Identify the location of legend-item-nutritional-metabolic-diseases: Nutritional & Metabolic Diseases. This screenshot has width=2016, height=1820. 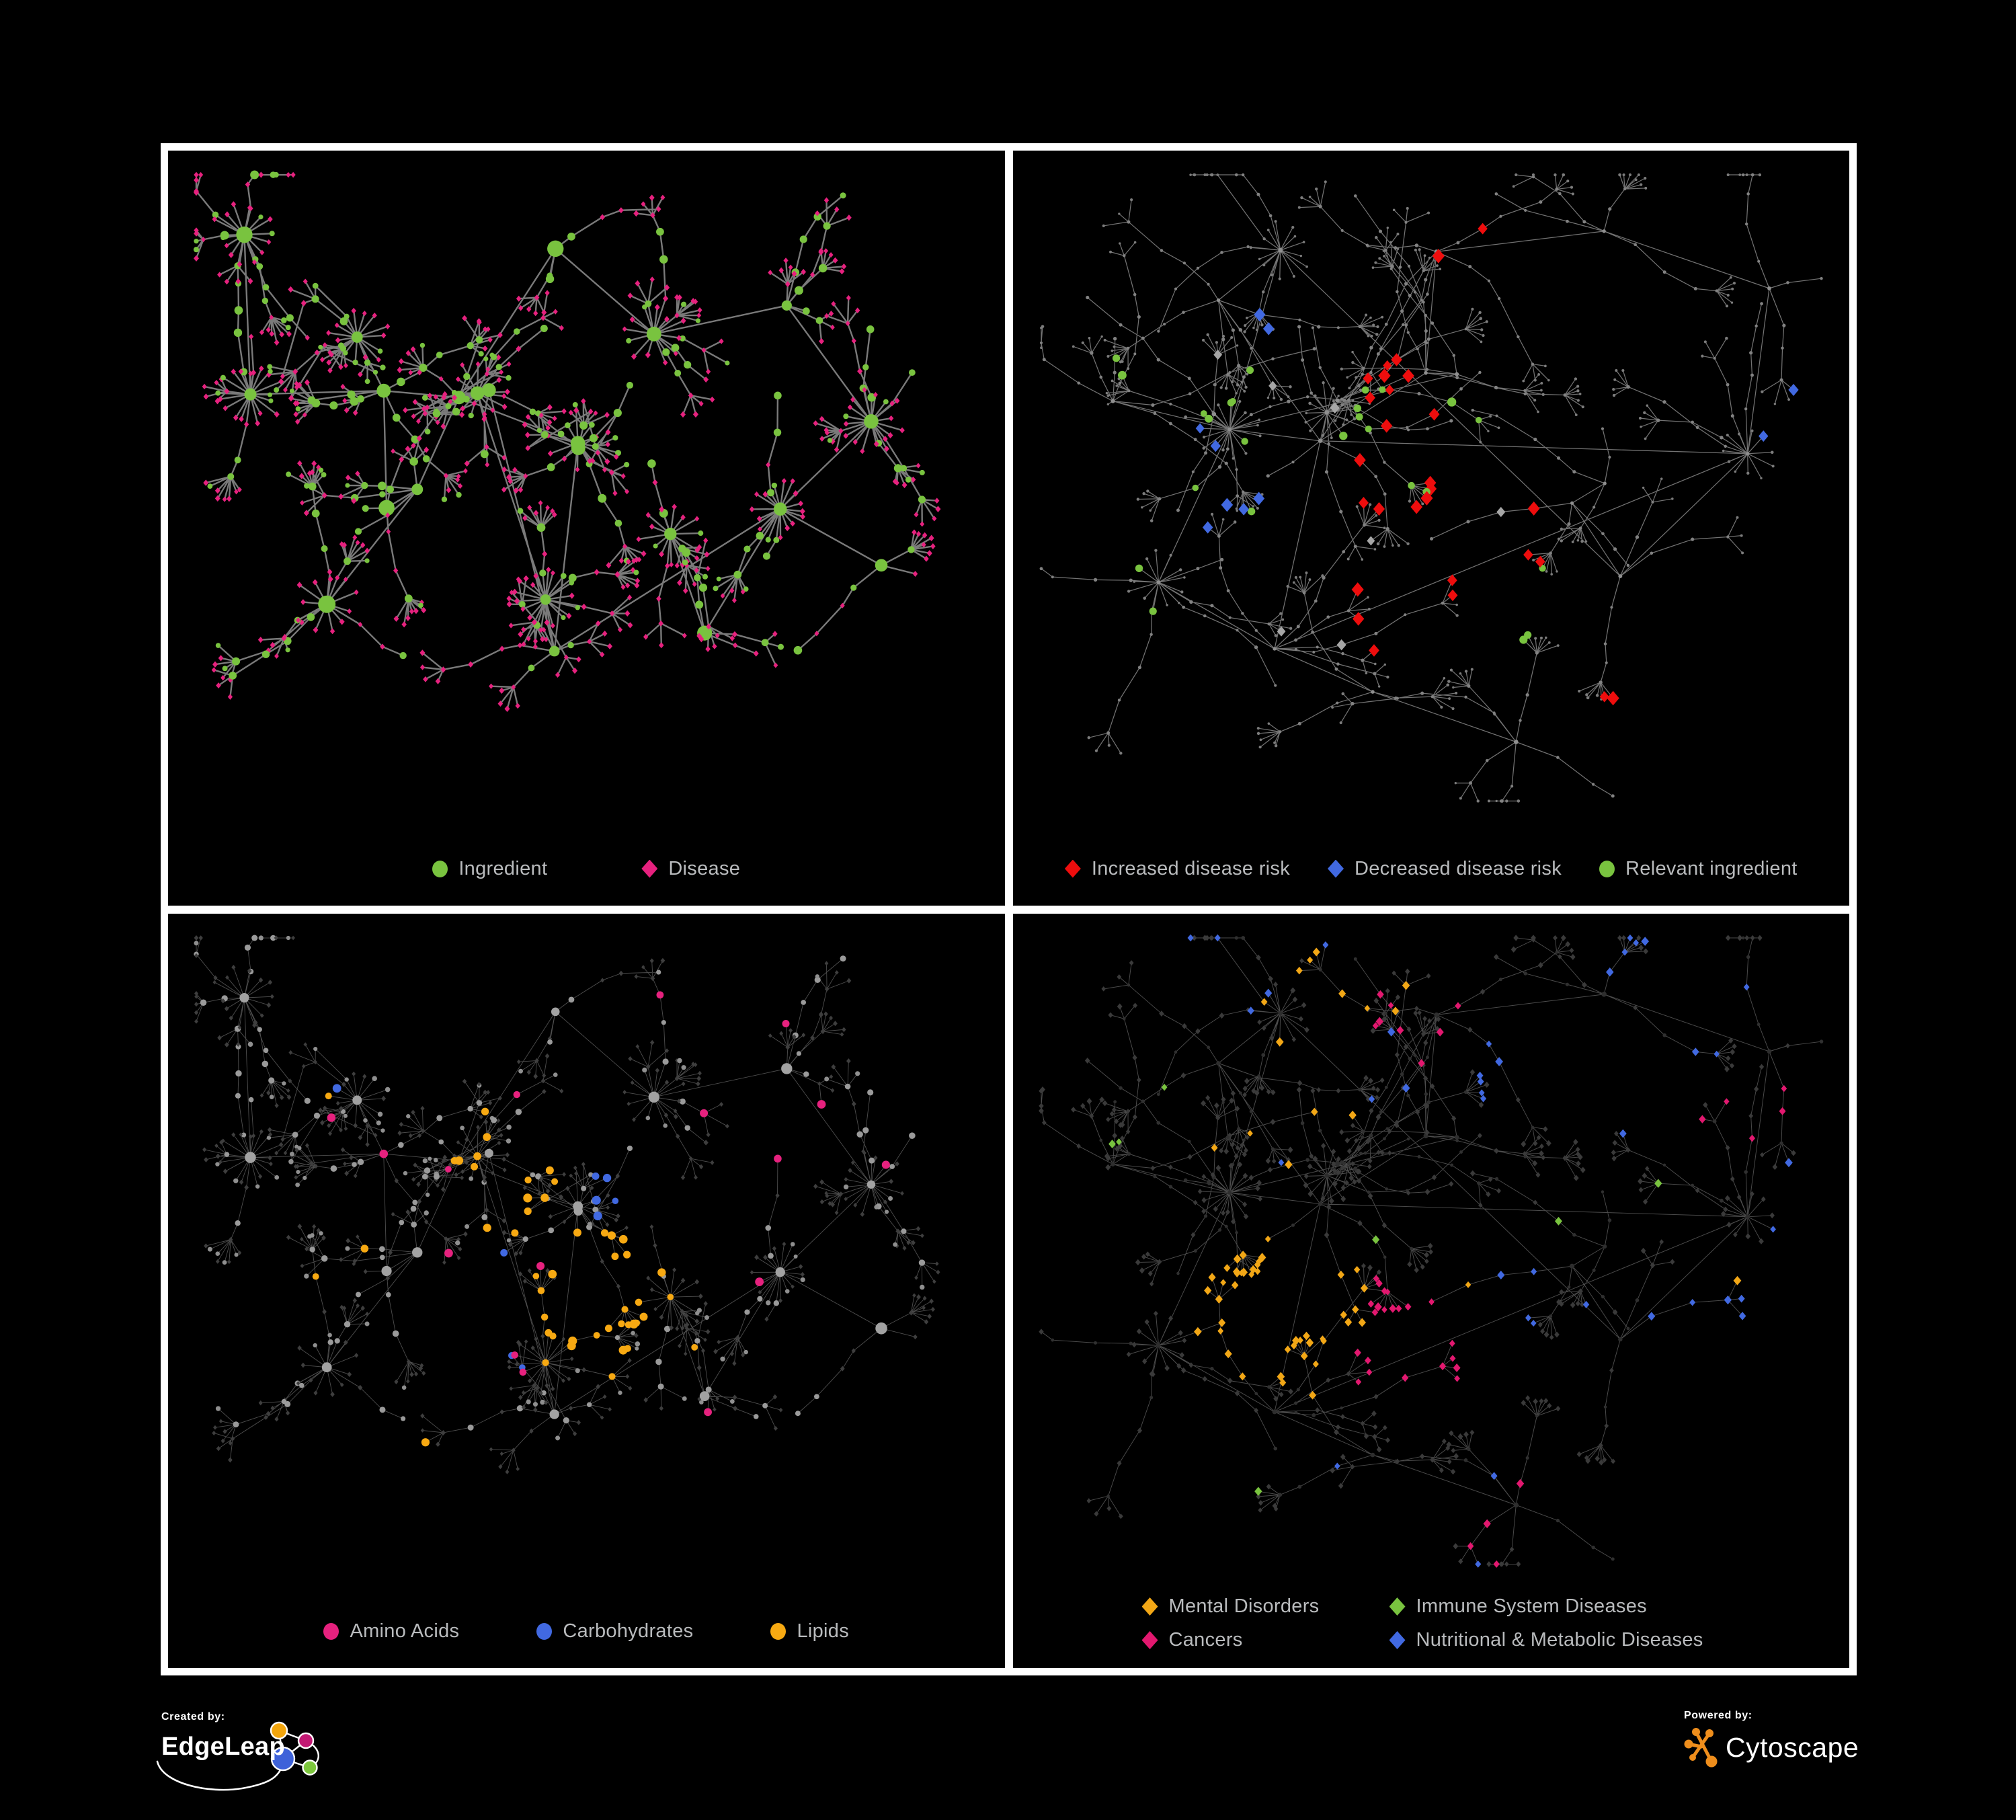
(1546, 1640).